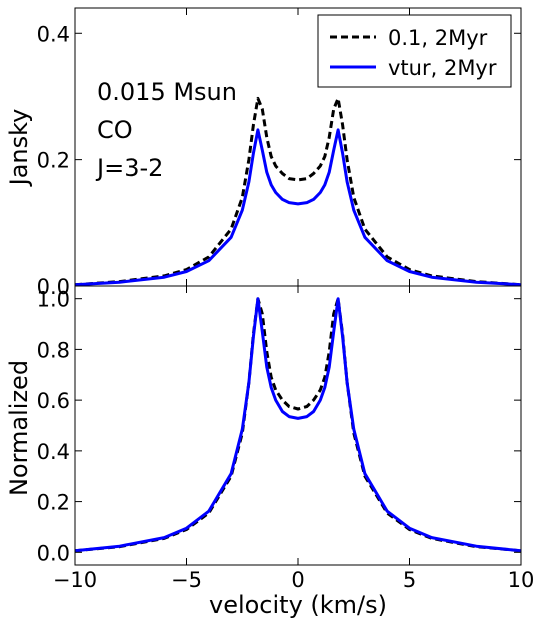  What do you see at coordinates (438, 38) in the screenshot?
I see `legend-label-1: 0.1, 2Myr` at bounding box center [438, 38].